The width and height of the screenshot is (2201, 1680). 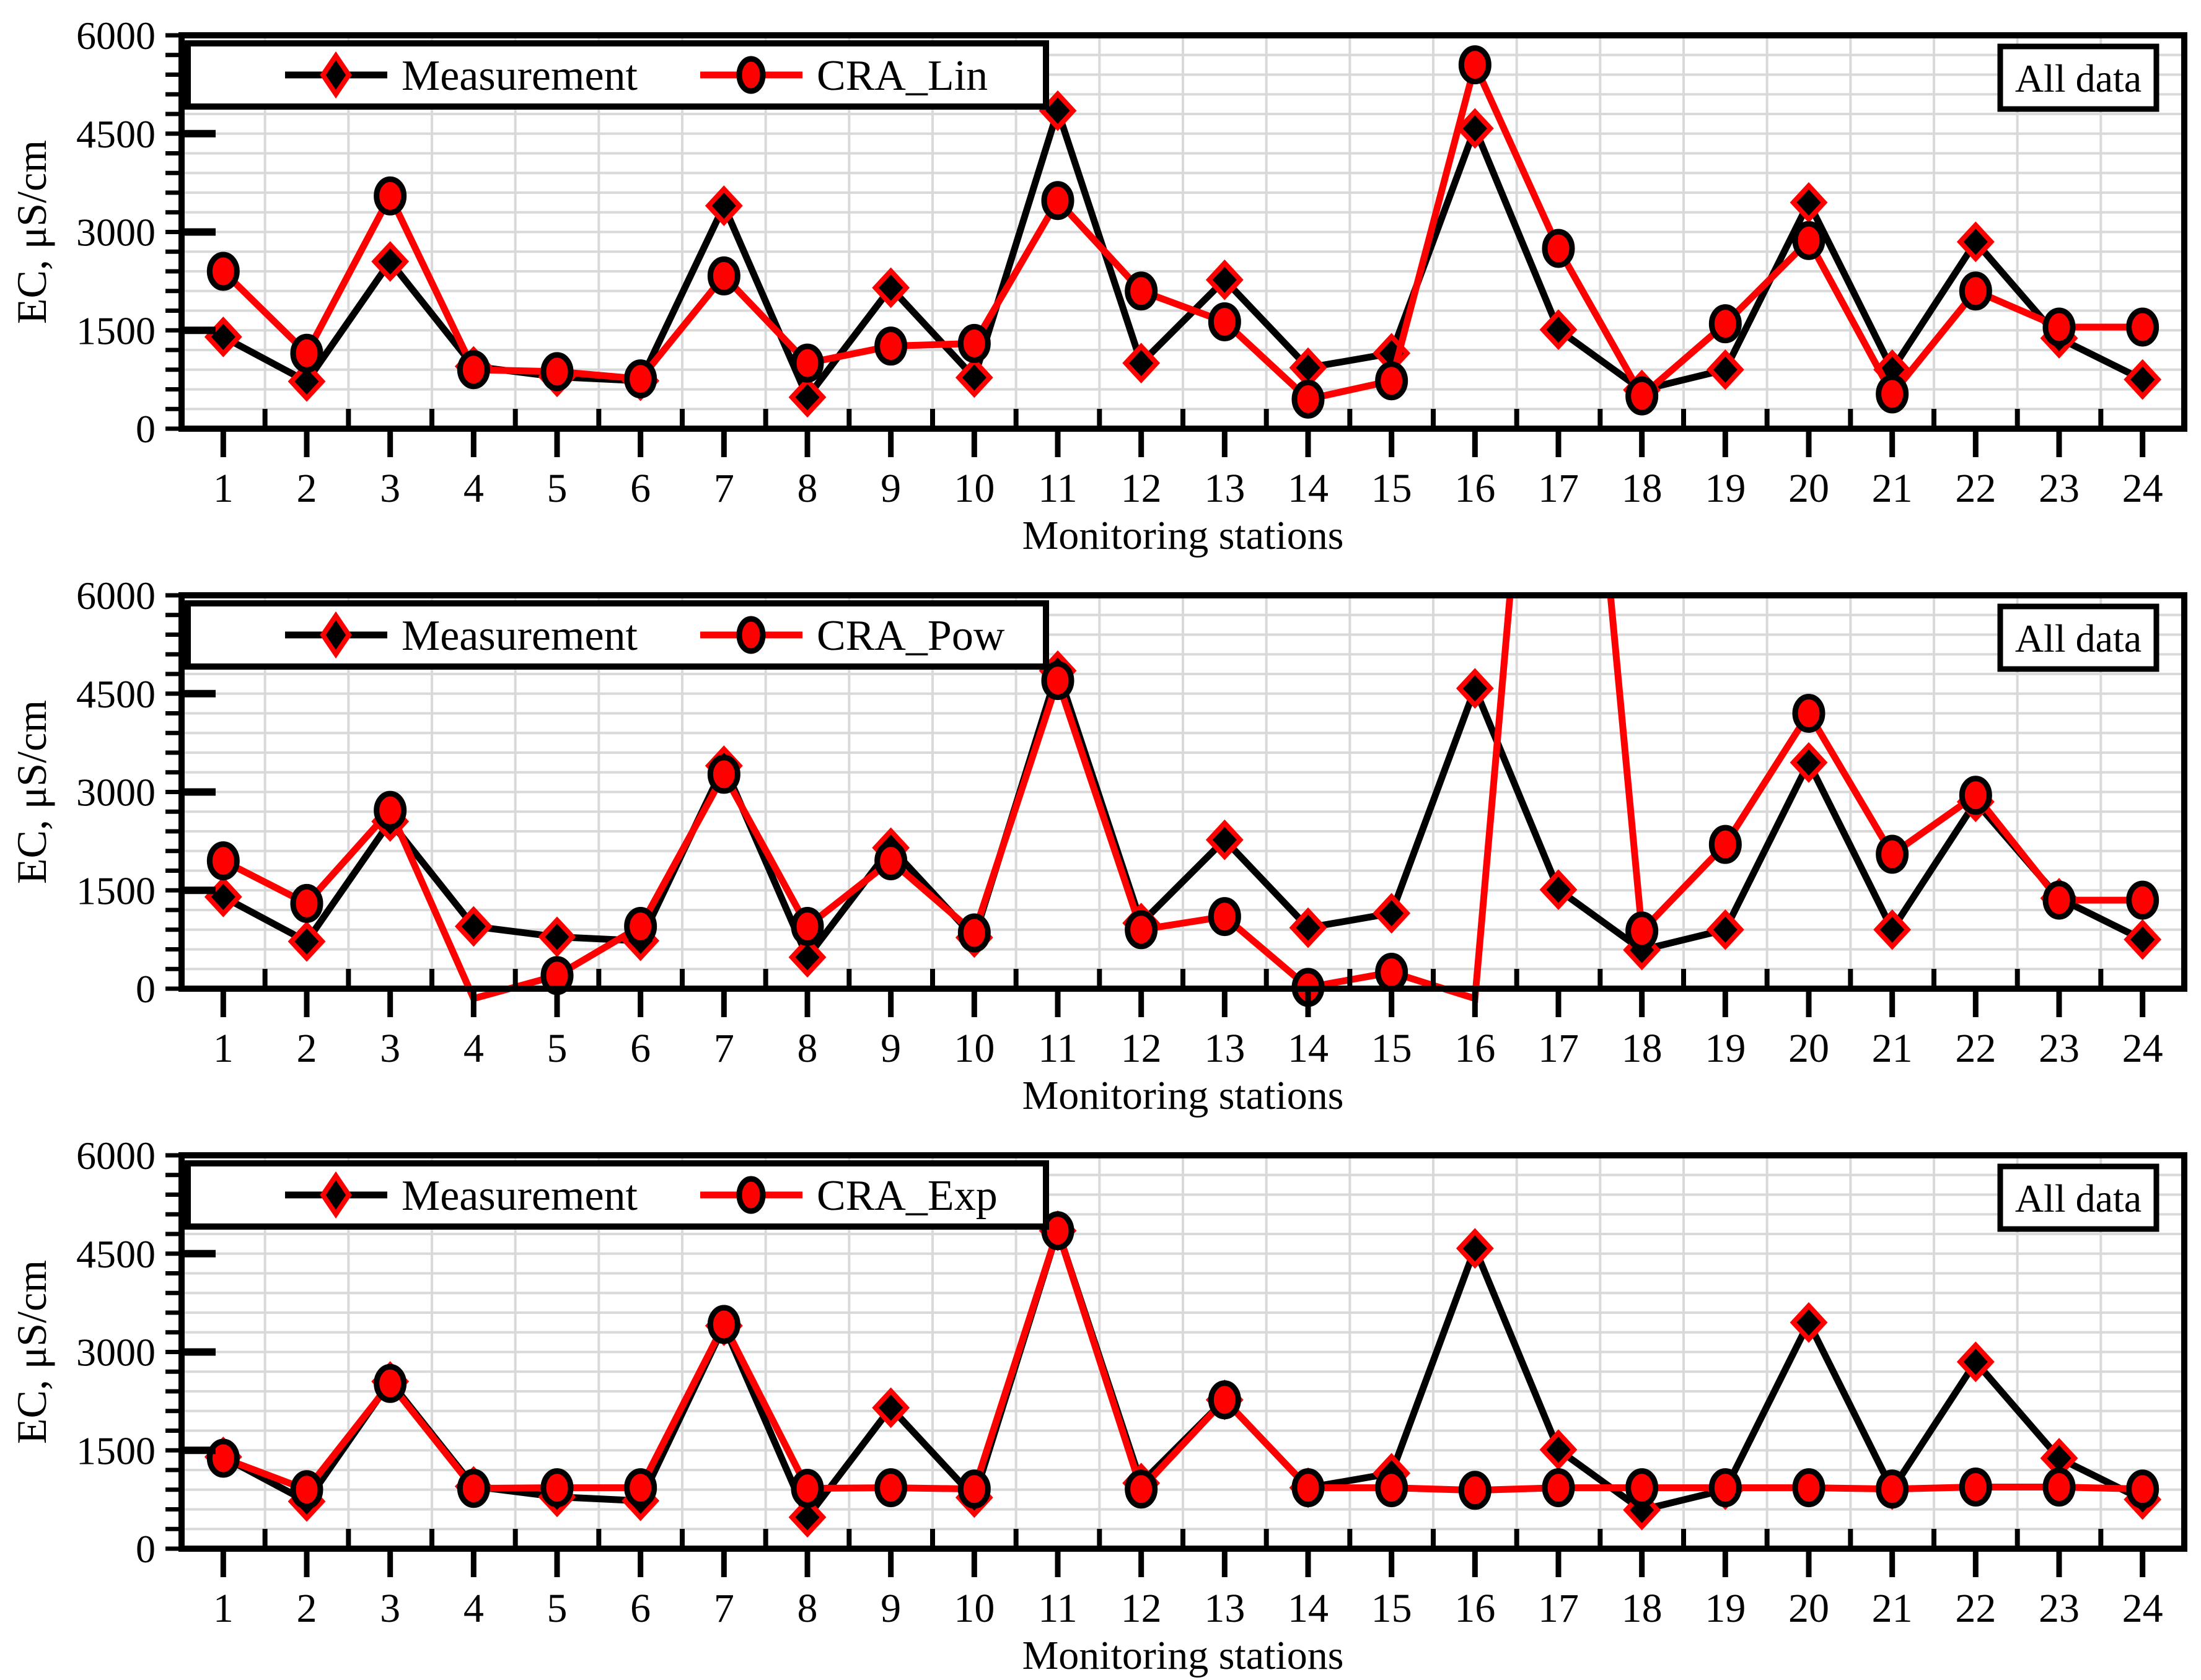 I want to click on x-tick-label: 10, so click(x=975, y=1048).